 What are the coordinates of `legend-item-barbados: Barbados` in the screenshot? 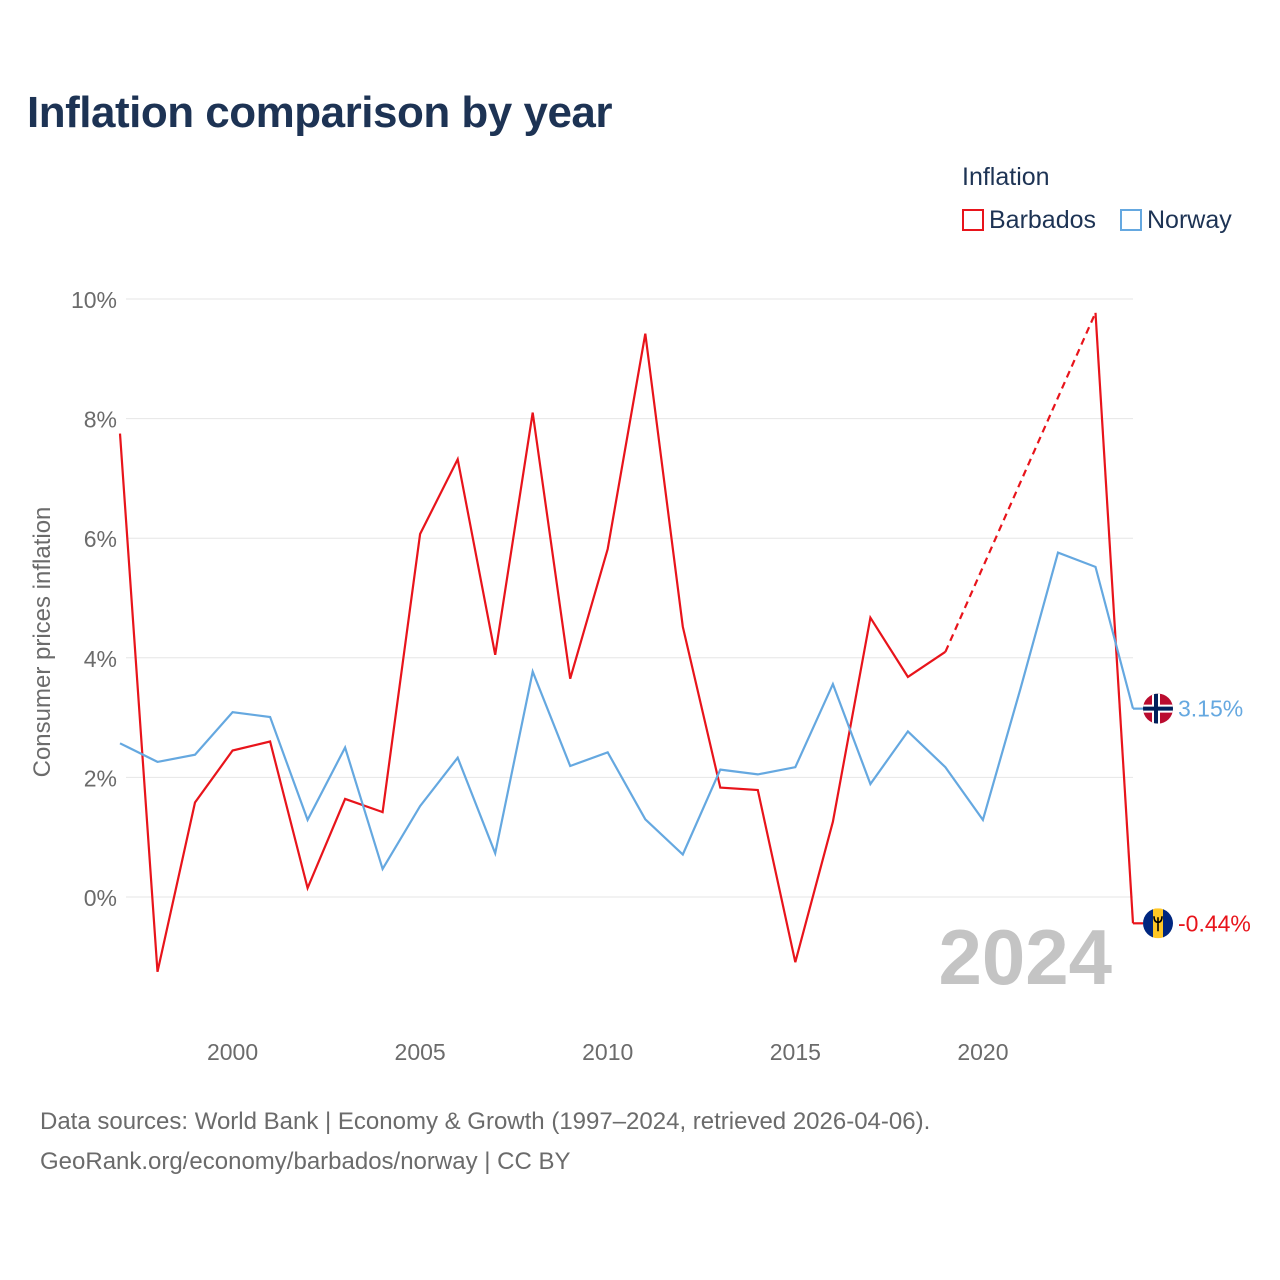 It's located at (1029, 220).